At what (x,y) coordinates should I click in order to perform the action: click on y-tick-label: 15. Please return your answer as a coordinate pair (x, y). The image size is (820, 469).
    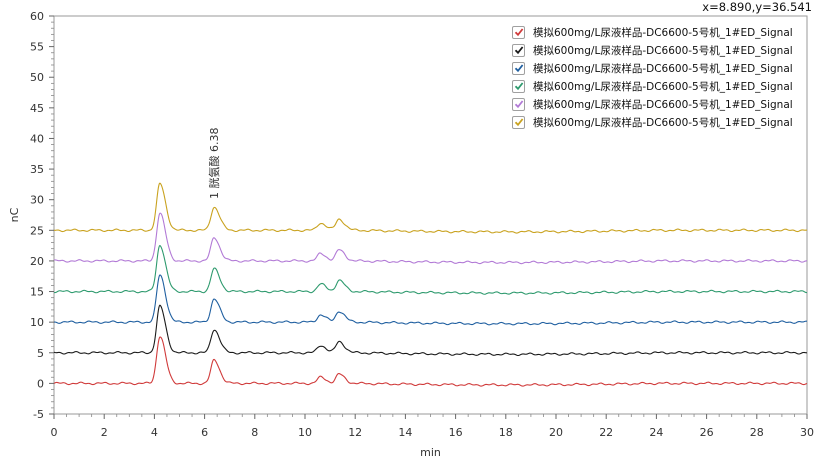
    Looking at the image, I should click on (37, 292).